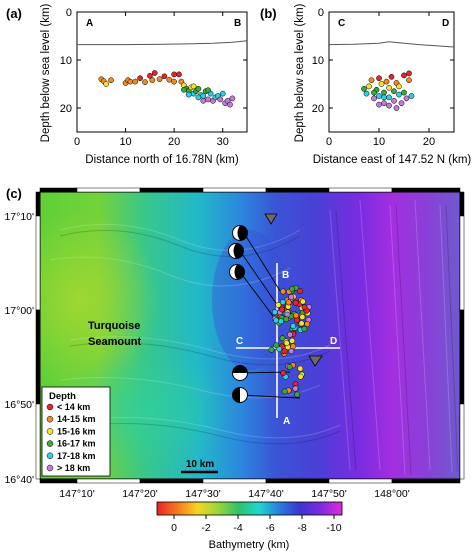 Image resolution: width=474 pixels, height=552 pixels. What do you see at coordinates (315, 361) in the screenshot?
I see `station-east-marker` at bounding box center [315, 361].